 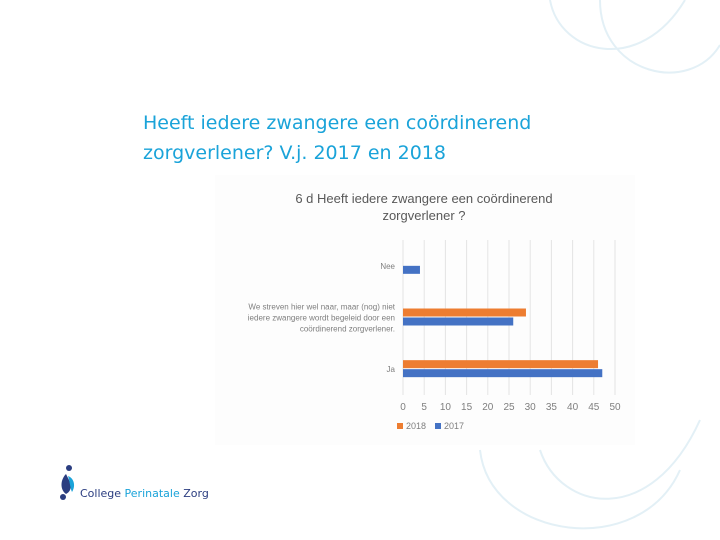 I want to click on x-tick-label: 15, so click(x=467, y=407).